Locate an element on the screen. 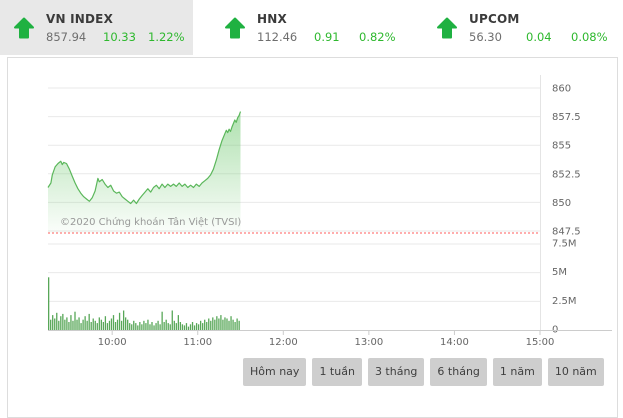 The height and width of the screenshot is (418, 623). index-name: UPCOM is located at coordinates (494, 18).